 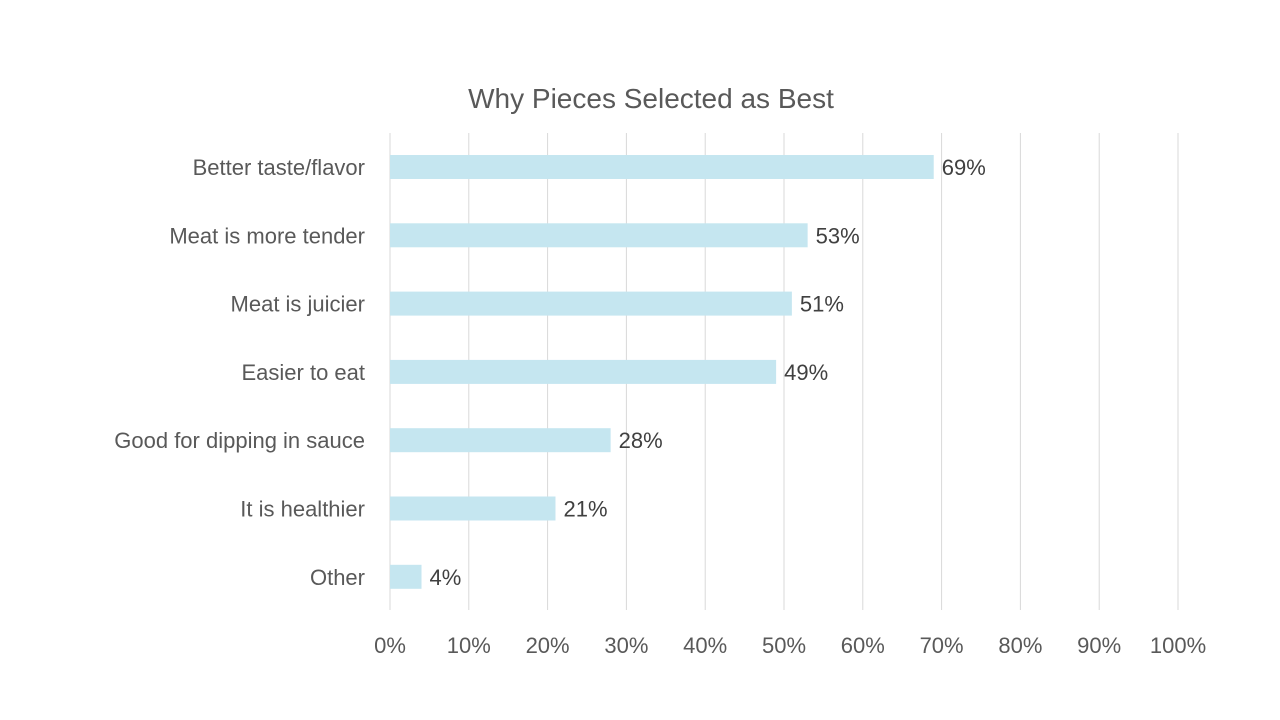 I want to click on category-label: It is healthier, so click(x=302, y=509).